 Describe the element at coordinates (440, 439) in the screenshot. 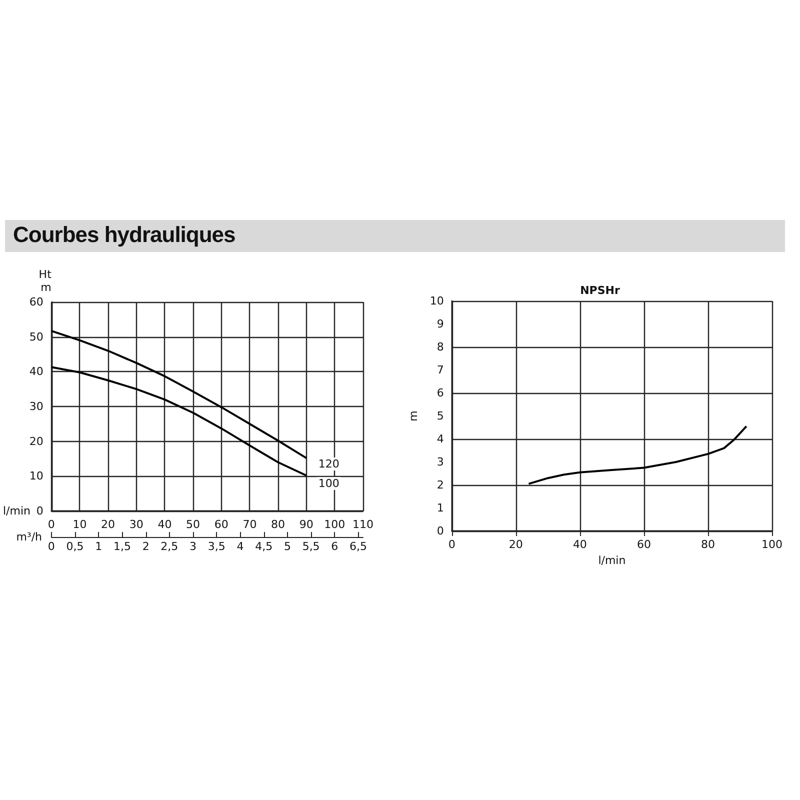

I see `y-tick-label: 4` at that location.